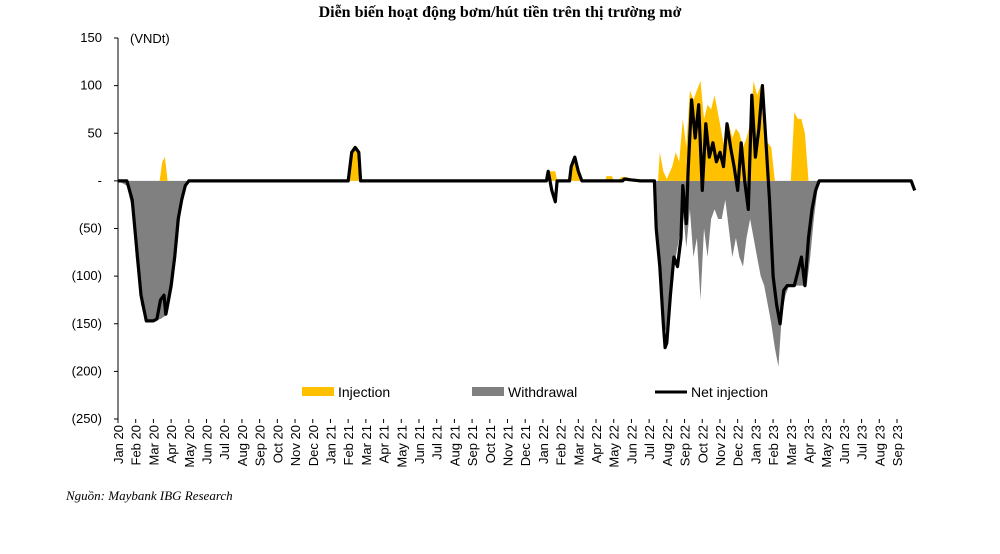 Image resolution: width=1000 pixels, height=554 pixels. What do you see at coordinates (614, 446) in the screenshot?
I see `x-tick-label: May 22` at bounding box center [614, 446].